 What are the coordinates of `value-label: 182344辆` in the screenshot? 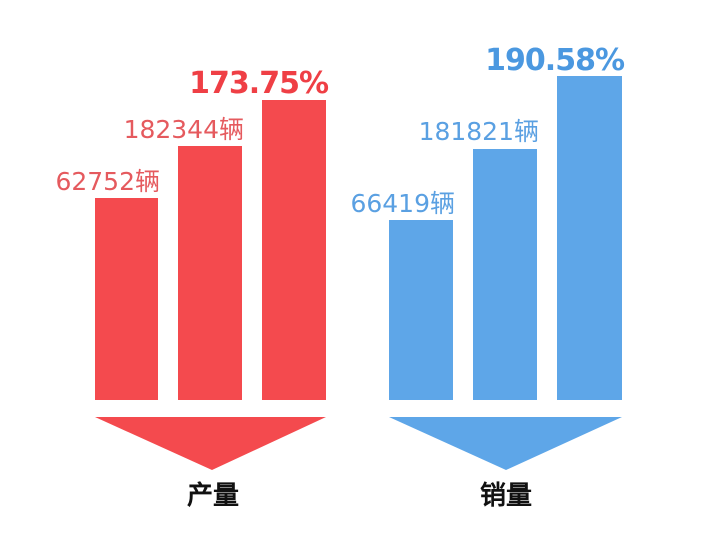 It's located at (184, 129).